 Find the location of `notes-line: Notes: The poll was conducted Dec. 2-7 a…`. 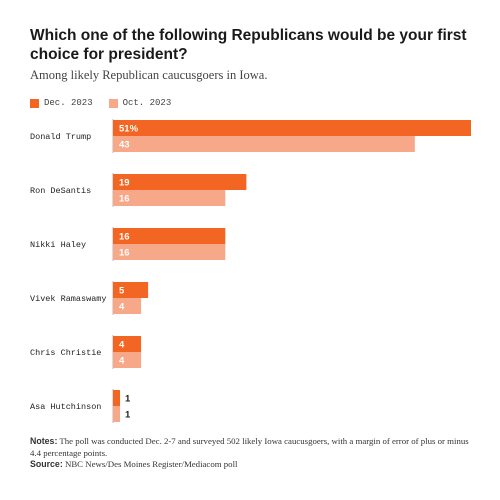

notes-line: Notes: The poll was conducted Dec. 2-7 a… is located at coordinates (255, 447).